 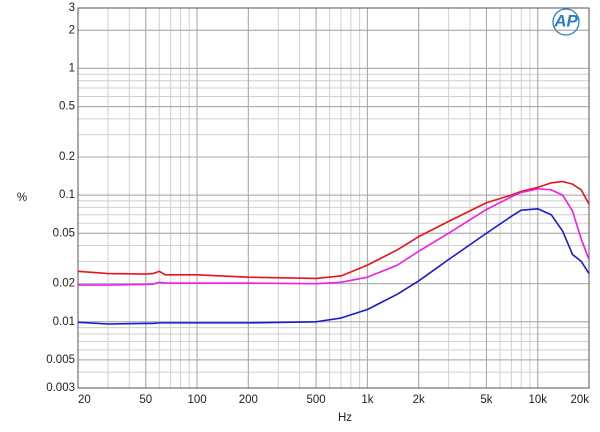 What do you see at coordinates (196, 400) in the screenshot?
I see `x-tick-label: 100` at bounding box center [196, 400].